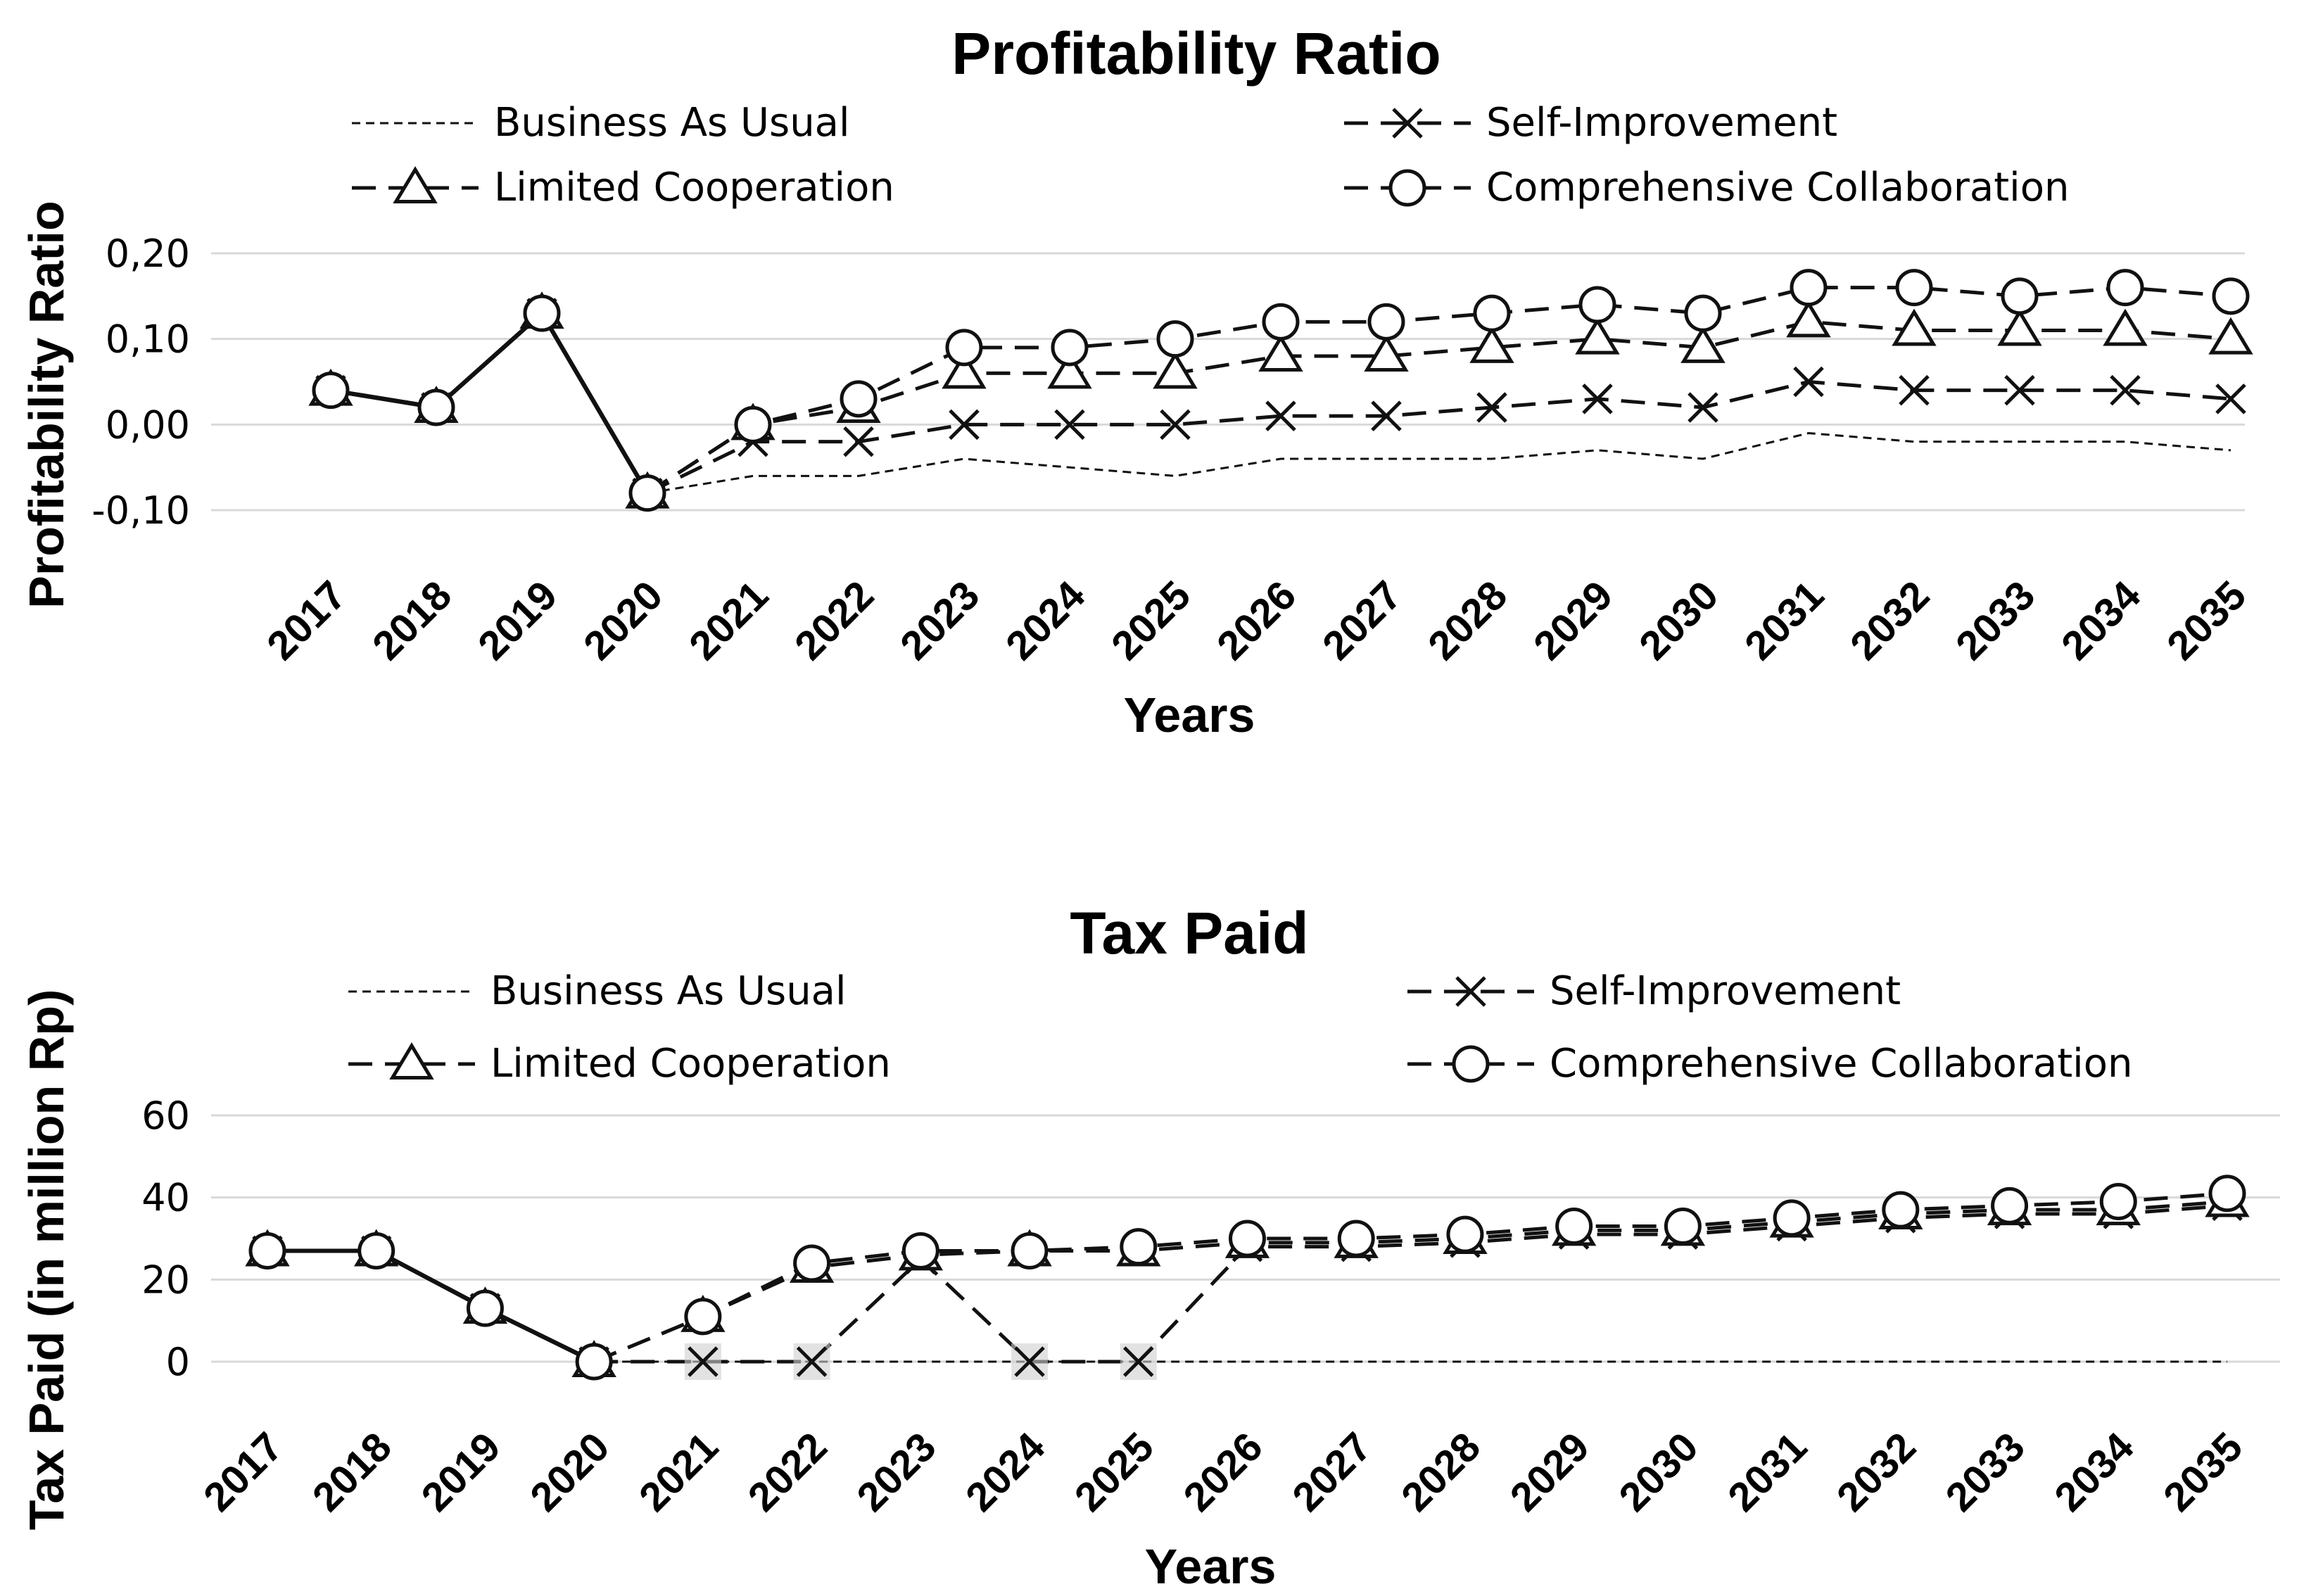  What do you see at coordinates (1332, 1472) in the screenshot?
I see `x-tick-label: 2027` at bounding box center [1332, 1472].